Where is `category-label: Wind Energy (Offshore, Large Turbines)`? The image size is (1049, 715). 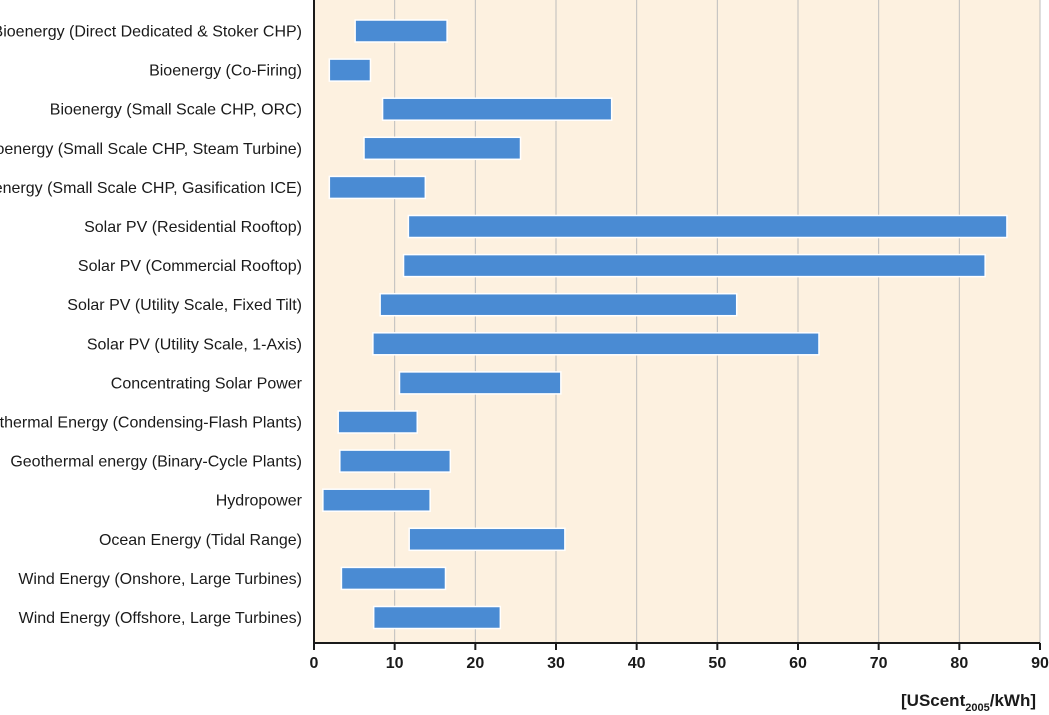 category-label: Wind Energy (Offshore, Large Turbines) is located at coordinates (160, 618).